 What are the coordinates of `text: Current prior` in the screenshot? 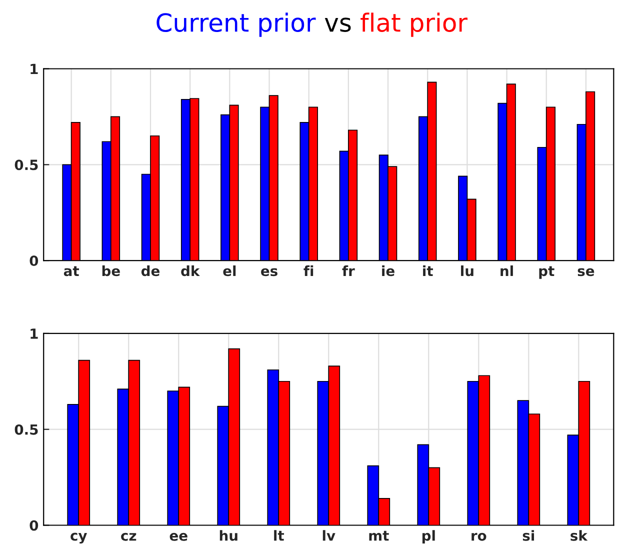 It's located at (236, 24).